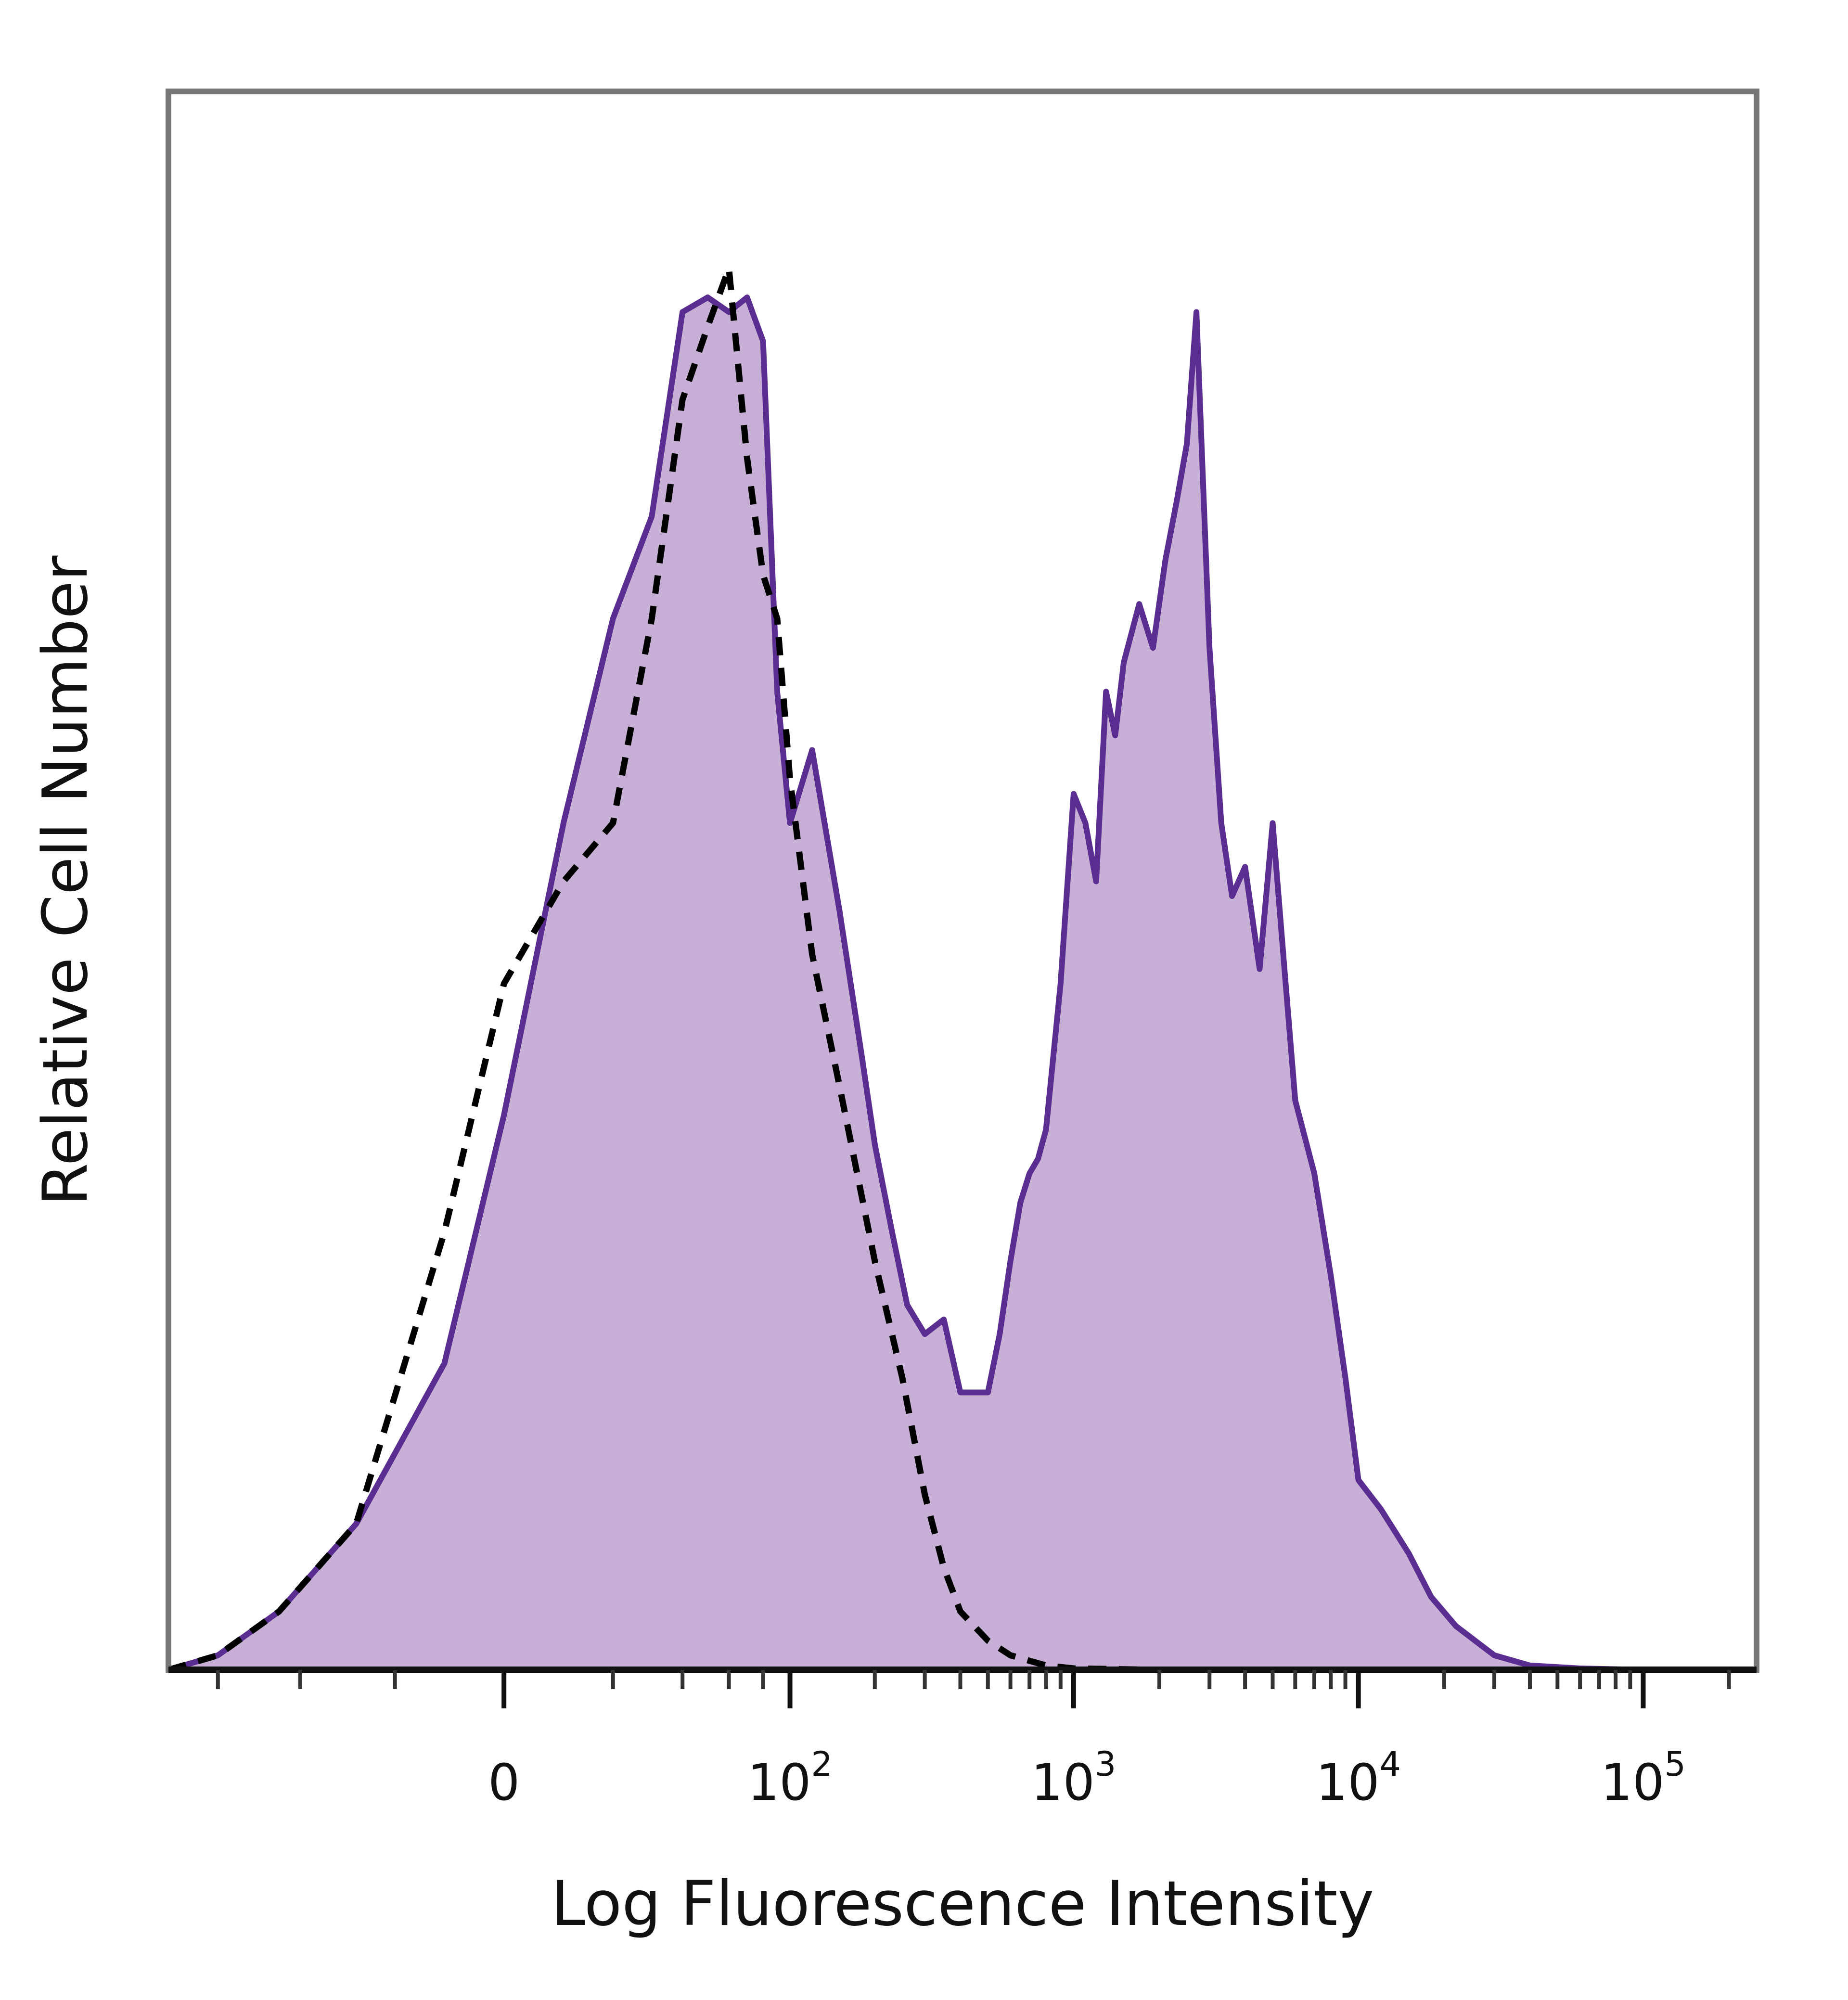 The height and width of the screenshot is (2000, 1848). I want to click on x-tick-label: 10³, so click(1073, 1778).